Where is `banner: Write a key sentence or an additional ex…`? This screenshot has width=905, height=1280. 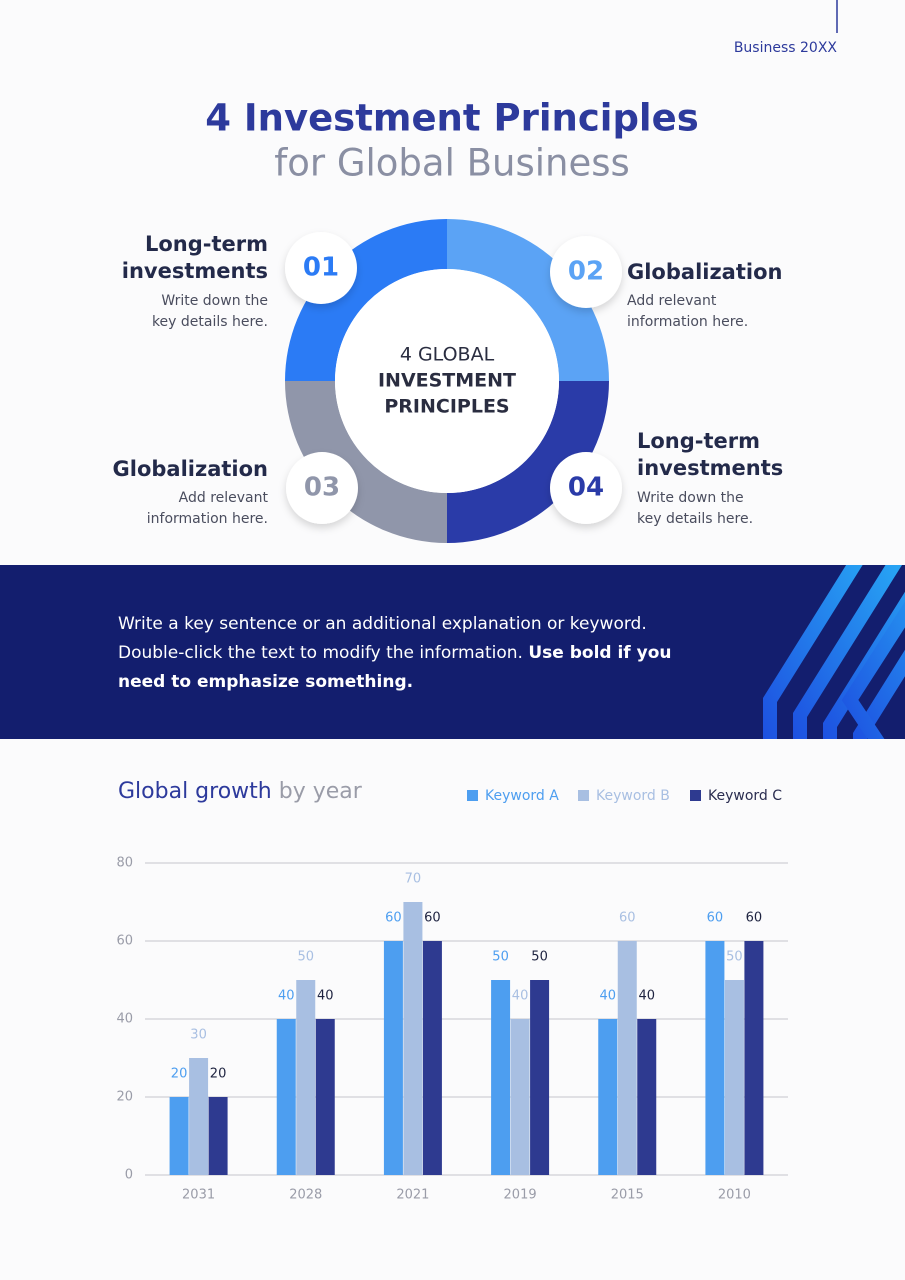 banner: Write a key sentence or an additional ex… is located at coordinates (452, 652).